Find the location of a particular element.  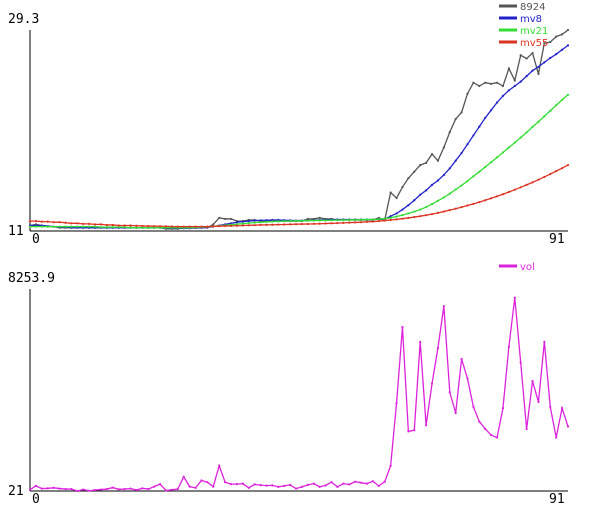

series-line-mv55 is located at coordinates (299, 196).